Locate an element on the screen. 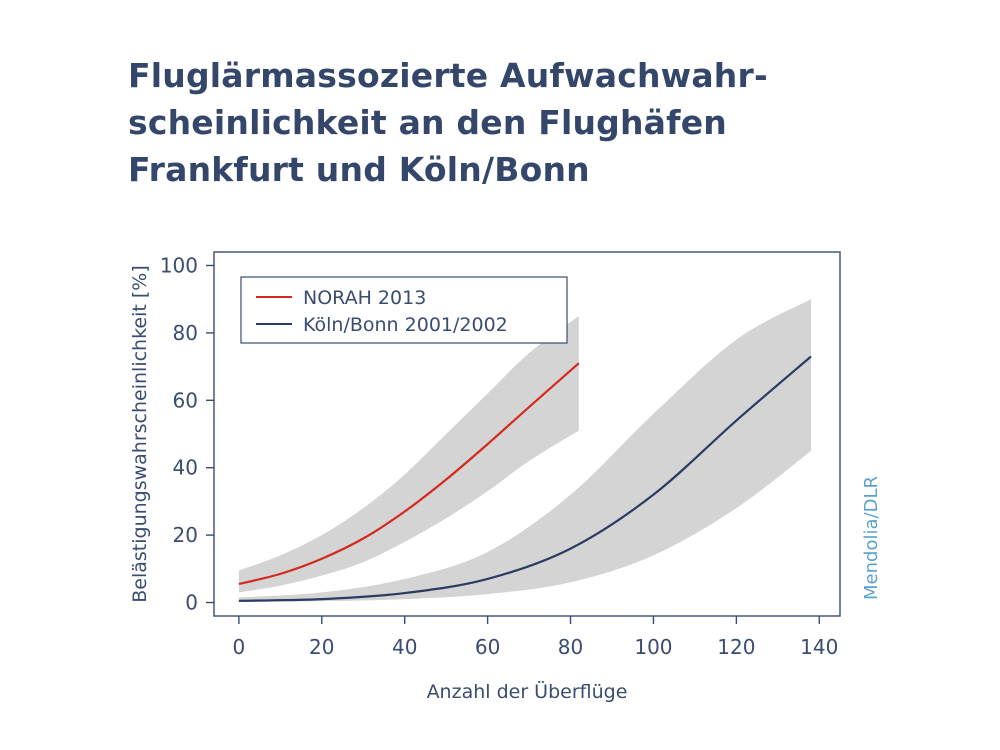  x-axis-title: Anzahl der Überflüge is located at coordinates (527, 691).